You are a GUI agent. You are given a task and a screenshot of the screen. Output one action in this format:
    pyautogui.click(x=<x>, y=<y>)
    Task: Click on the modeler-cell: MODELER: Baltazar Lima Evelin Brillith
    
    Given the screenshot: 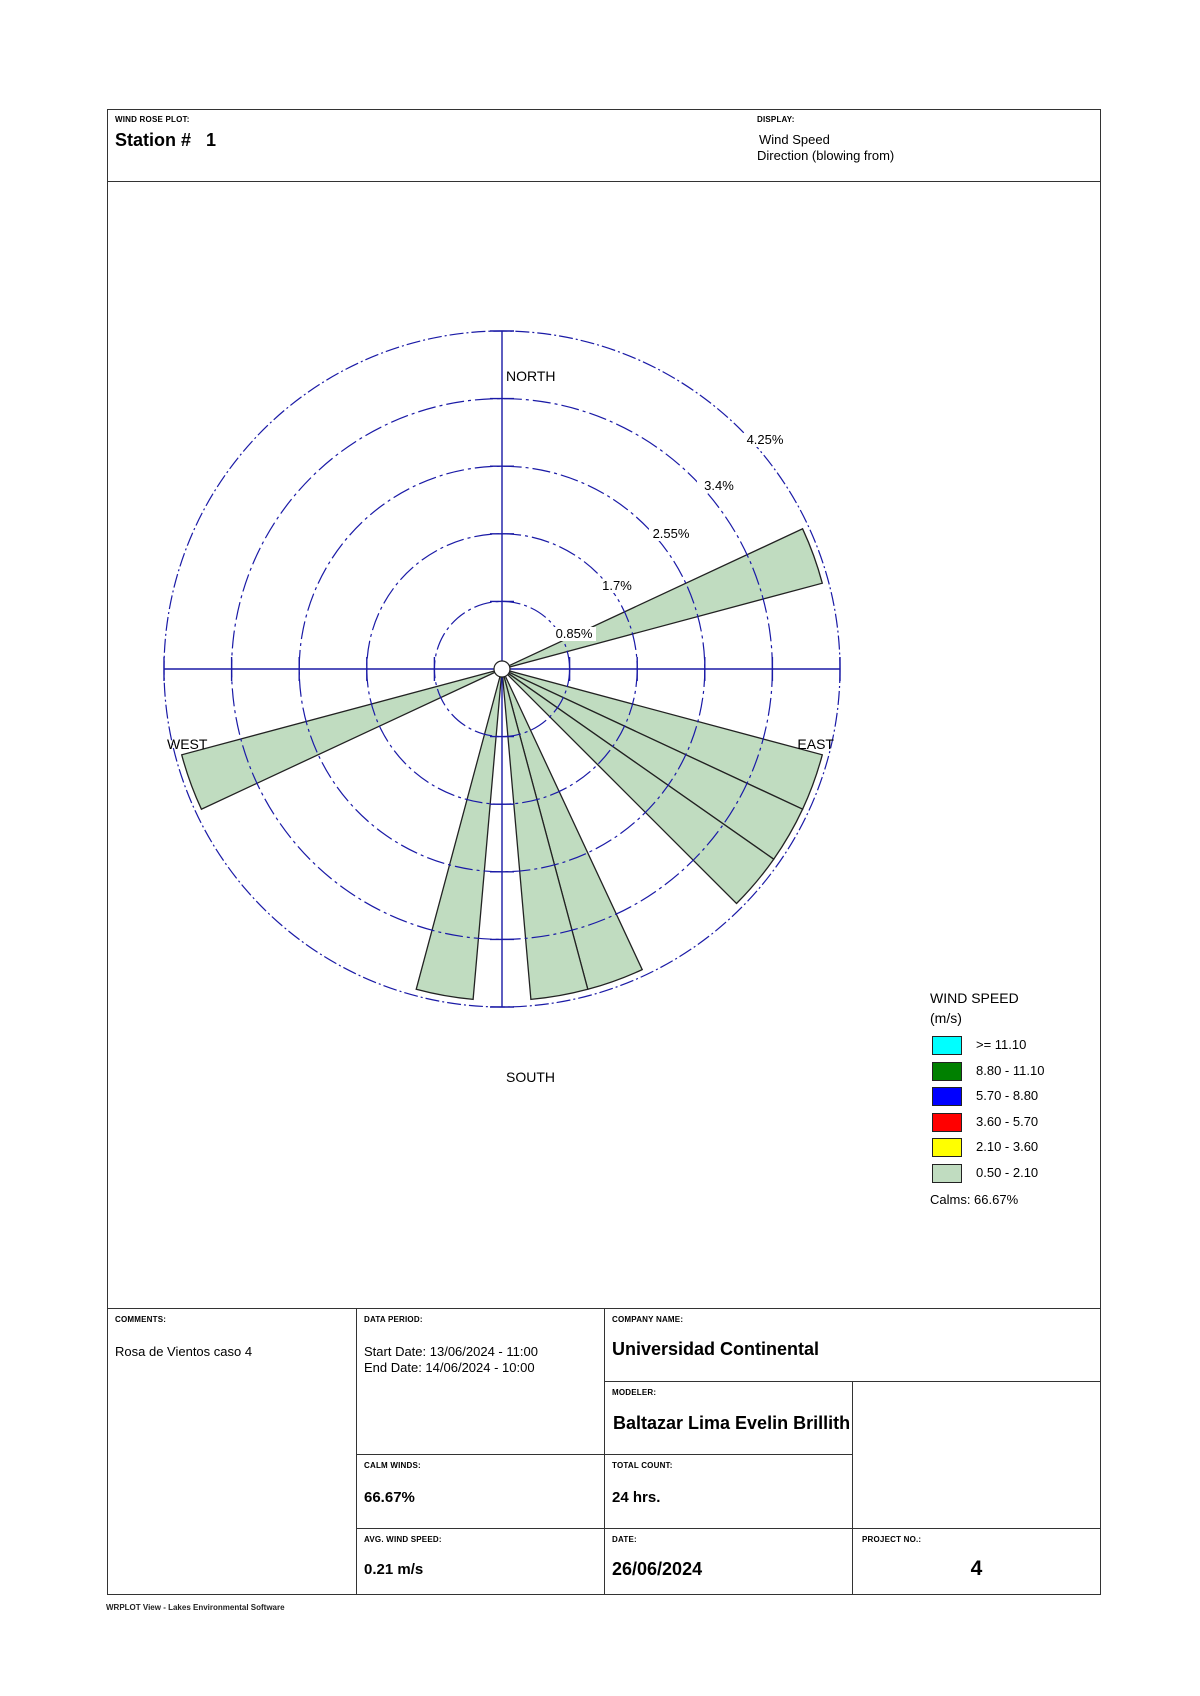 What is the action you would take?
    pyautogui.click(x=728, y=1418)
    